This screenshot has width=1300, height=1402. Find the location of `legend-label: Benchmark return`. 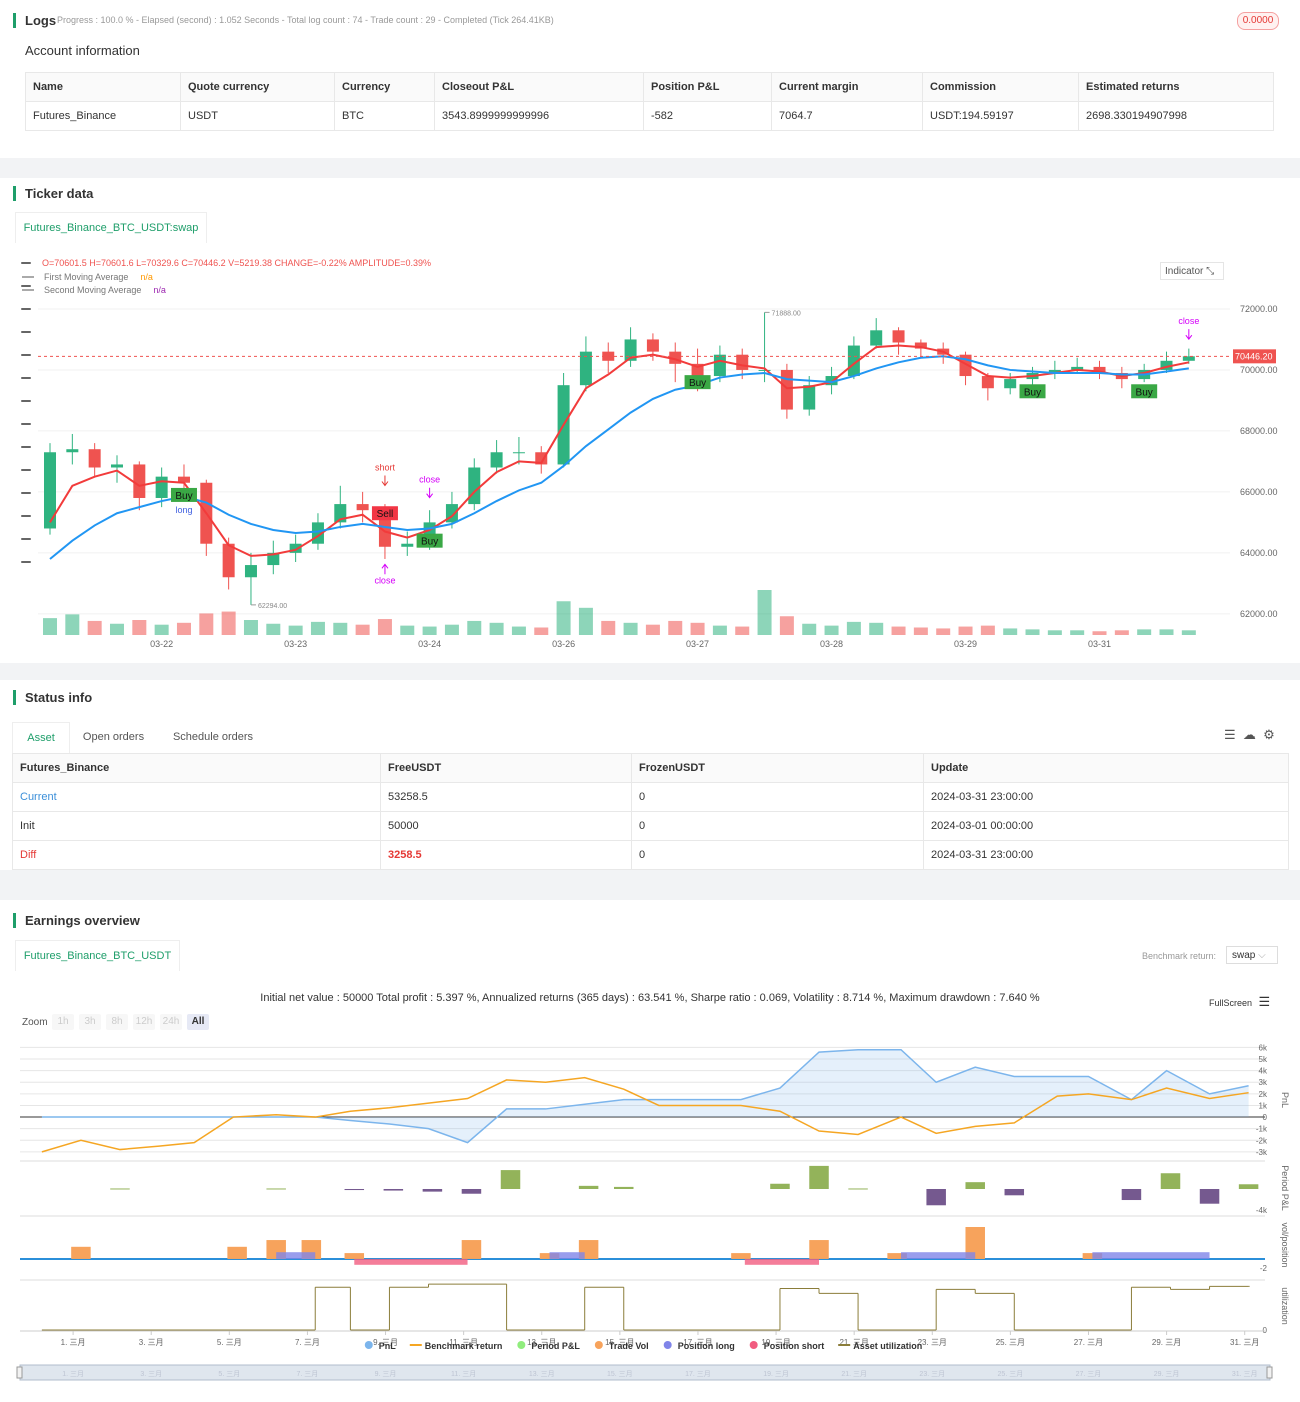

legend-label: Benchmark return is located at coordinates (464, 1346).